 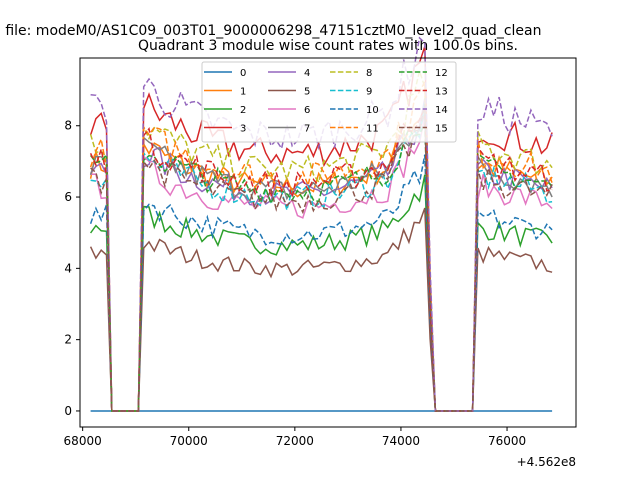 I want to click on x-tick-label: 72000, so click(x=295, y=441).